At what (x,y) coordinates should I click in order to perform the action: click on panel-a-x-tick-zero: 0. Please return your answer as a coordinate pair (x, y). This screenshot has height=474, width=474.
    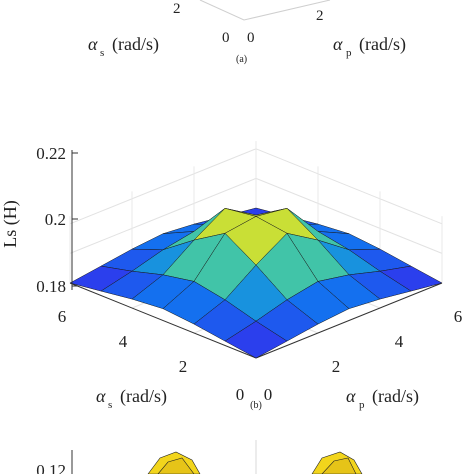
    Looking at the image, I should click on (226, 38).